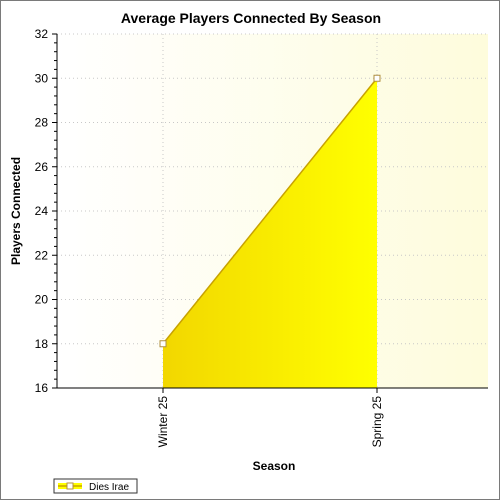 This screenshot has width=500, height=501. What do you see at coordinates (270, 422) in the screenshot?
I see `x-tick-labels: Winter 25 Spring 25` at bounding box center [270, 422].